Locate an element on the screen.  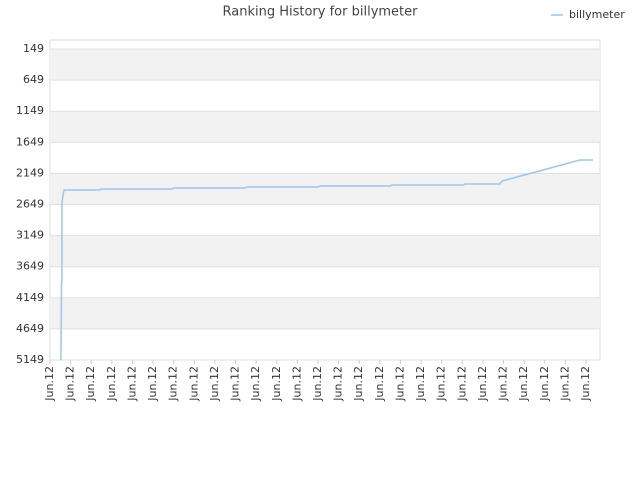
y-tick-label: 649 is located at coordinates (33, 79).